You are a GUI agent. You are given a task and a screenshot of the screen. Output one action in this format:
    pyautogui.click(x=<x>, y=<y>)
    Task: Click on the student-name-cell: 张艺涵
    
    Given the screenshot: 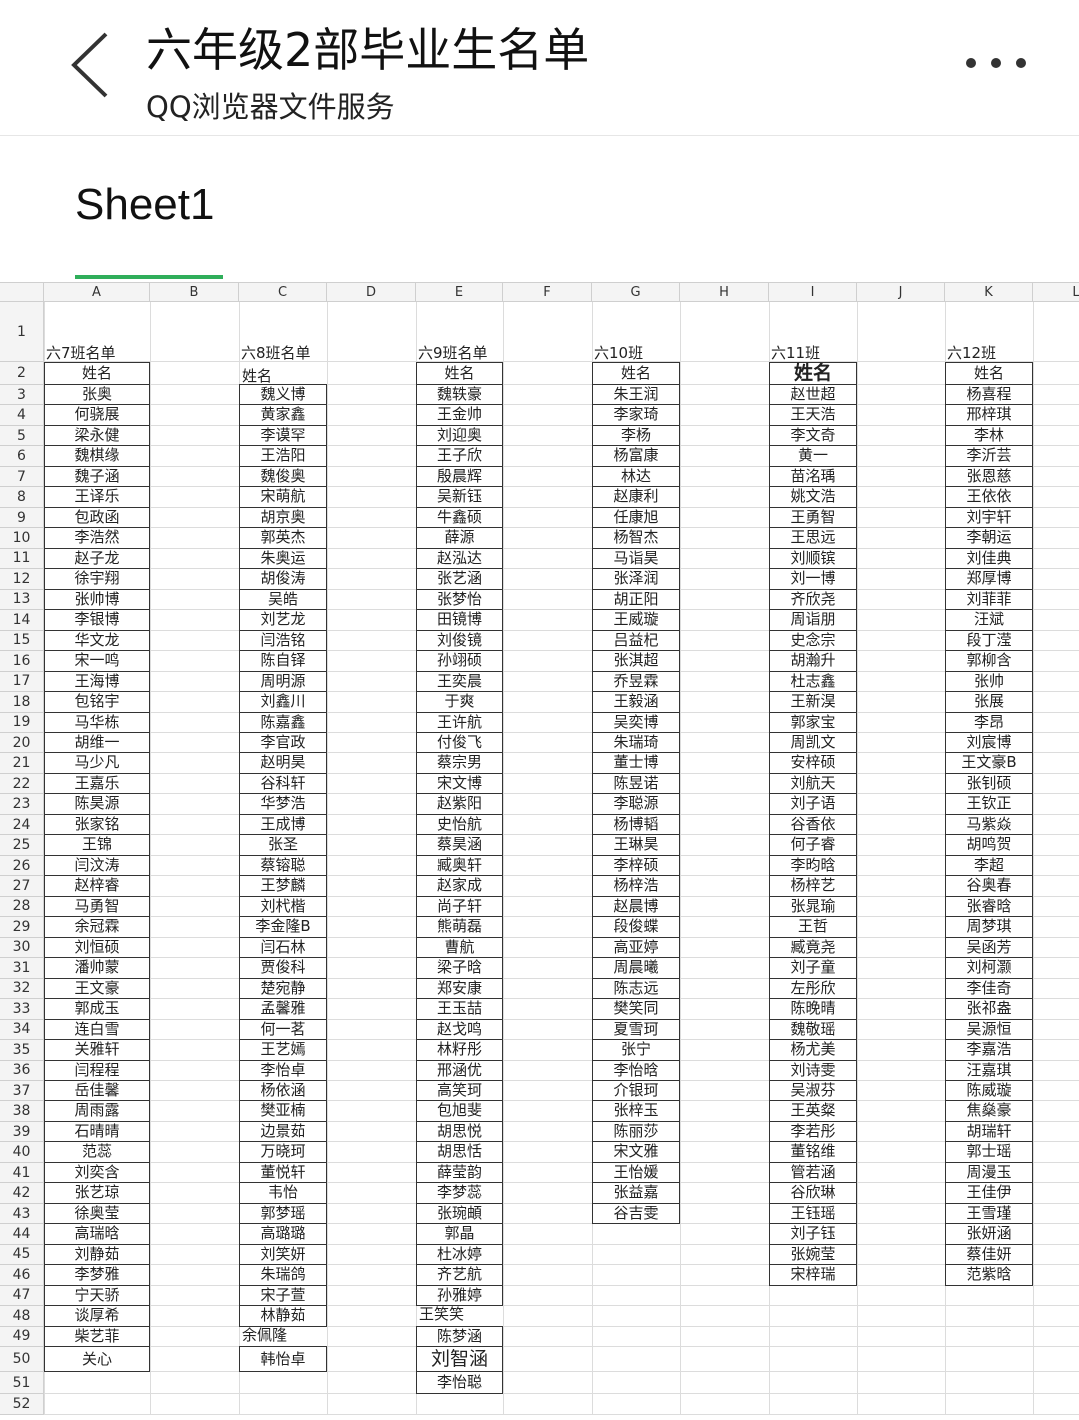 What is the action you would take?
    pyautogui.click(x=459, y=579)
    